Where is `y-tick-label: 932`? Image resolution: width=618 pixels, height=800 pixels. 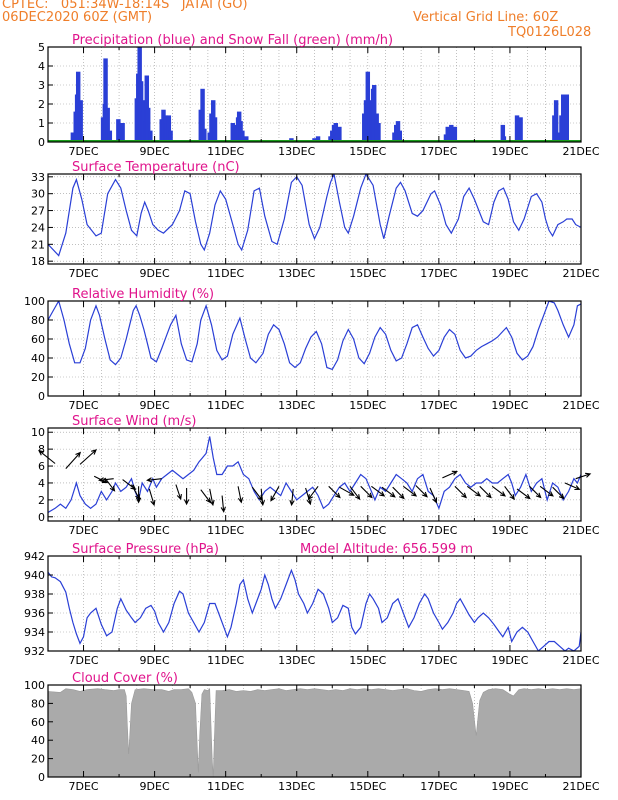 y-tick-label: 932 is located at coordinates (34, 651).